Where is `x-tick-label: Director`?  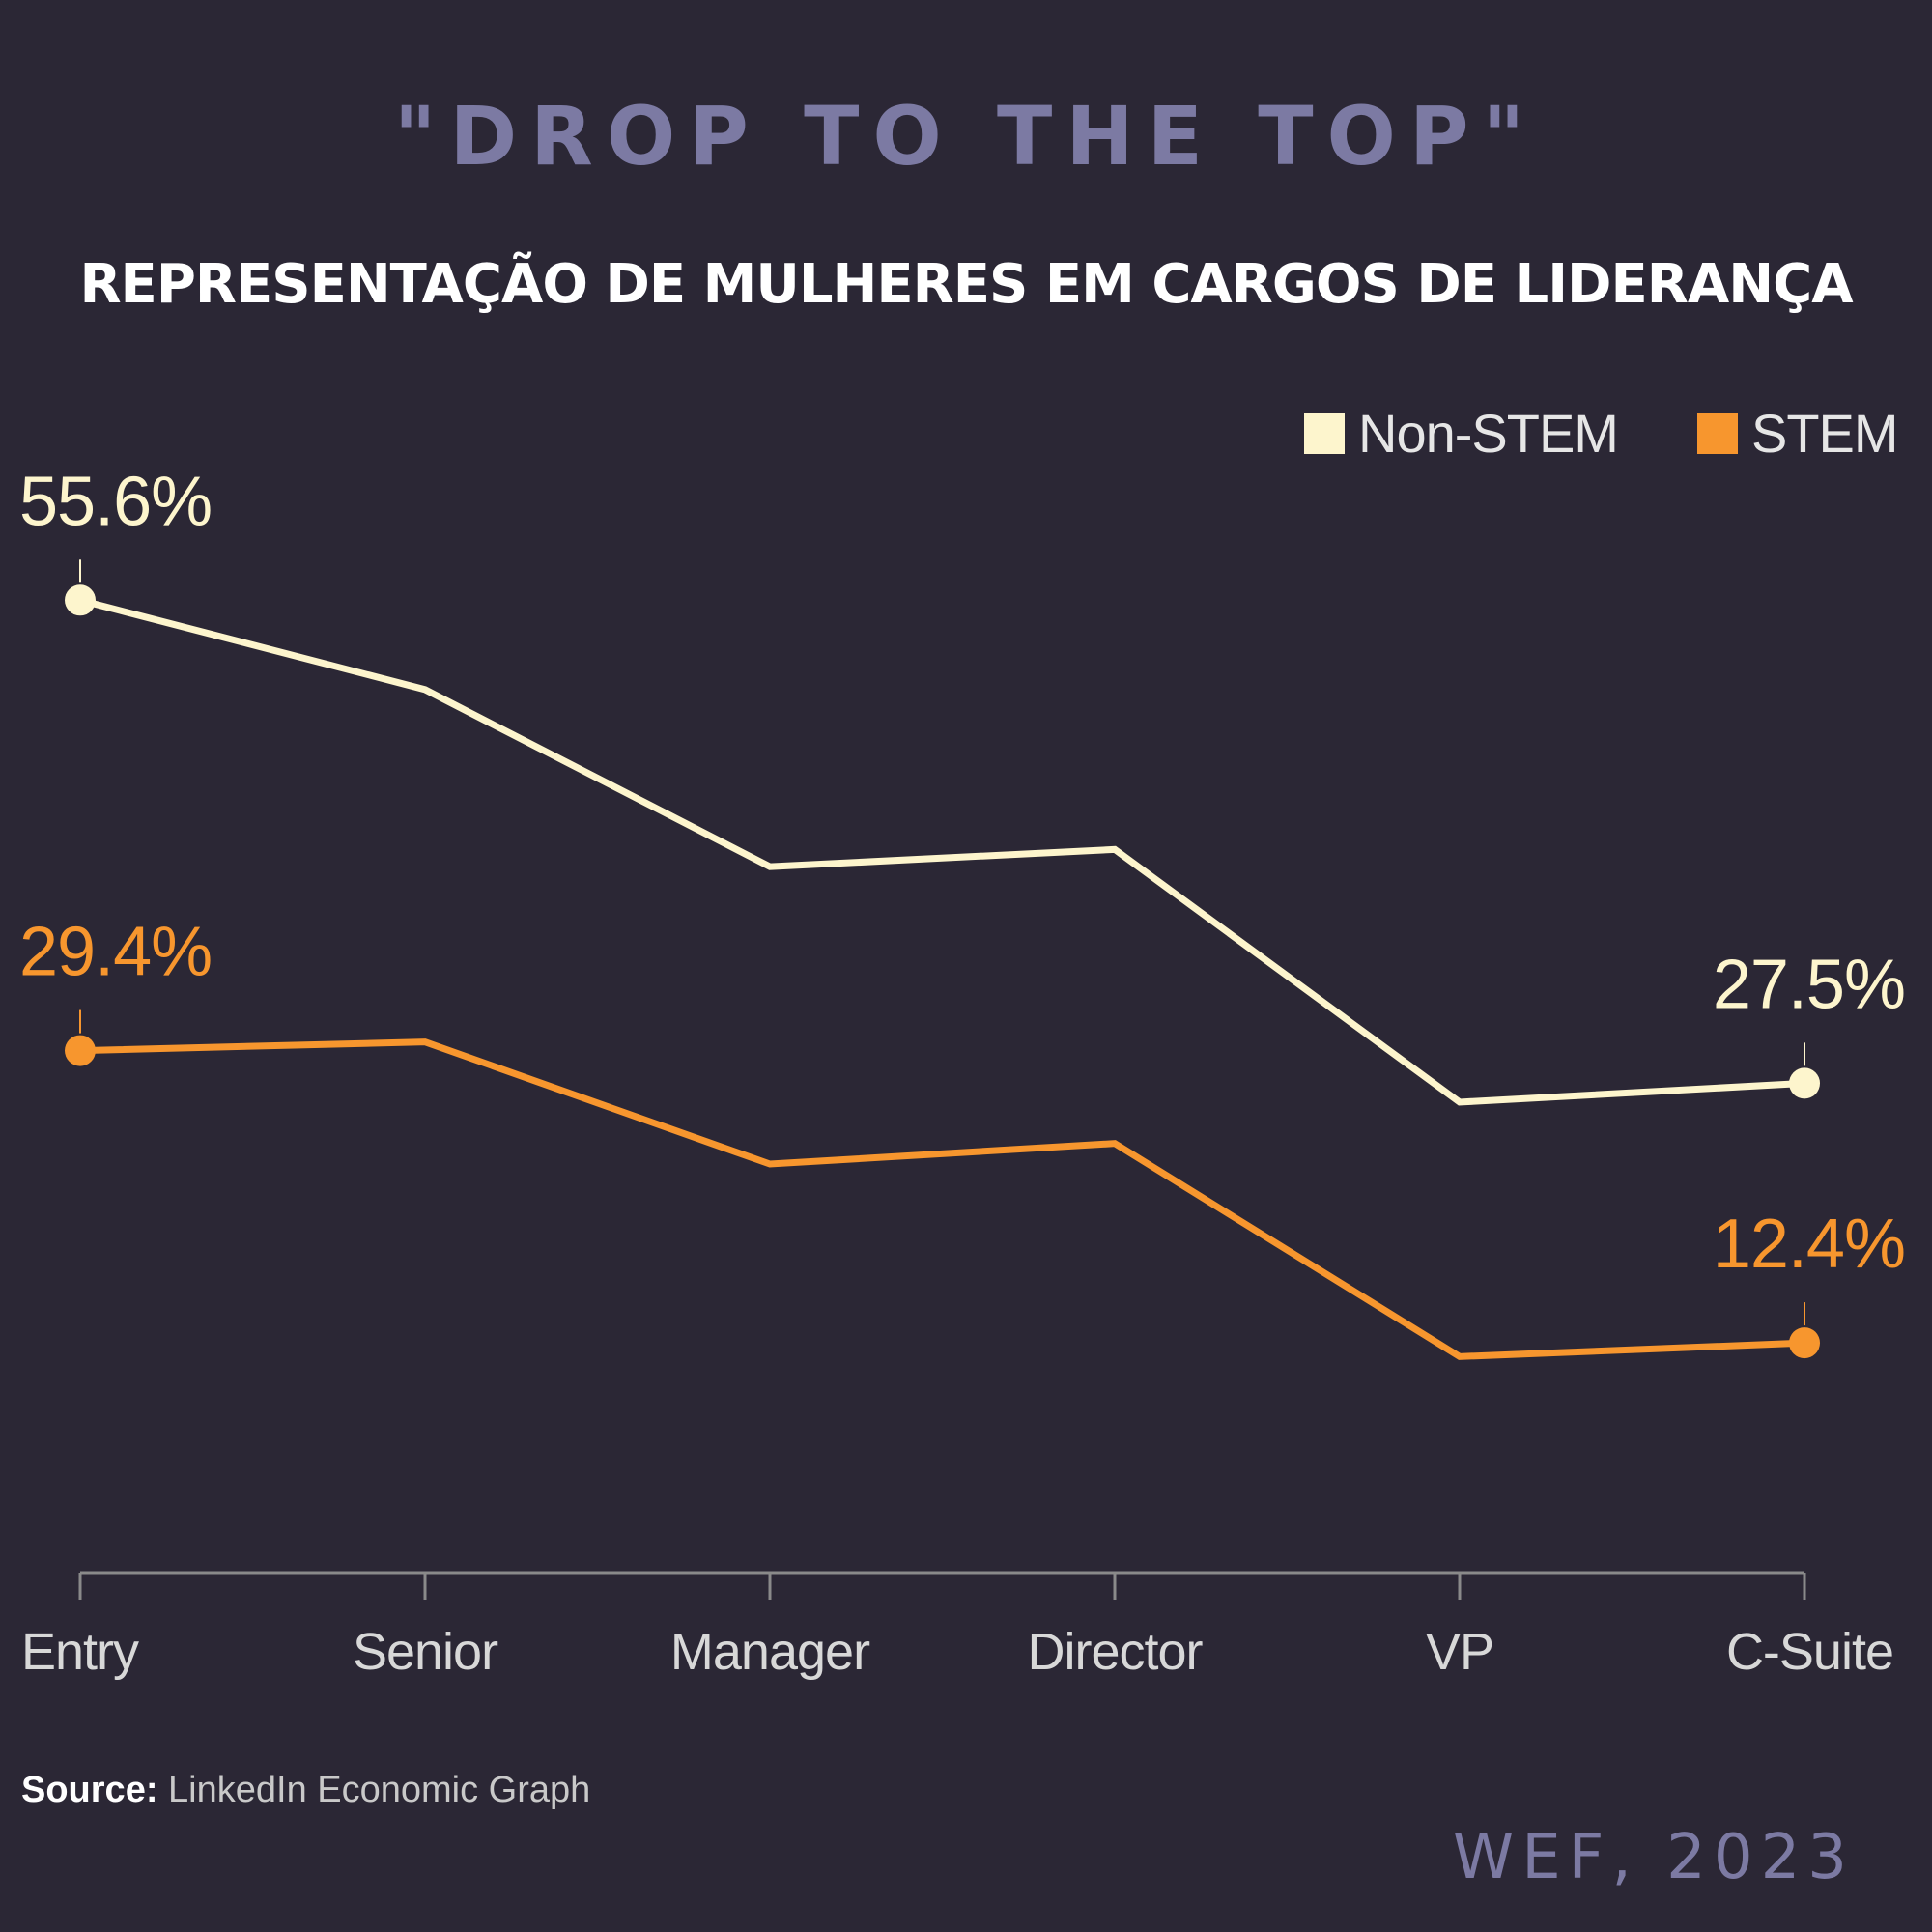 x-tick-label: Director is located at coordinates (1115, 1652).